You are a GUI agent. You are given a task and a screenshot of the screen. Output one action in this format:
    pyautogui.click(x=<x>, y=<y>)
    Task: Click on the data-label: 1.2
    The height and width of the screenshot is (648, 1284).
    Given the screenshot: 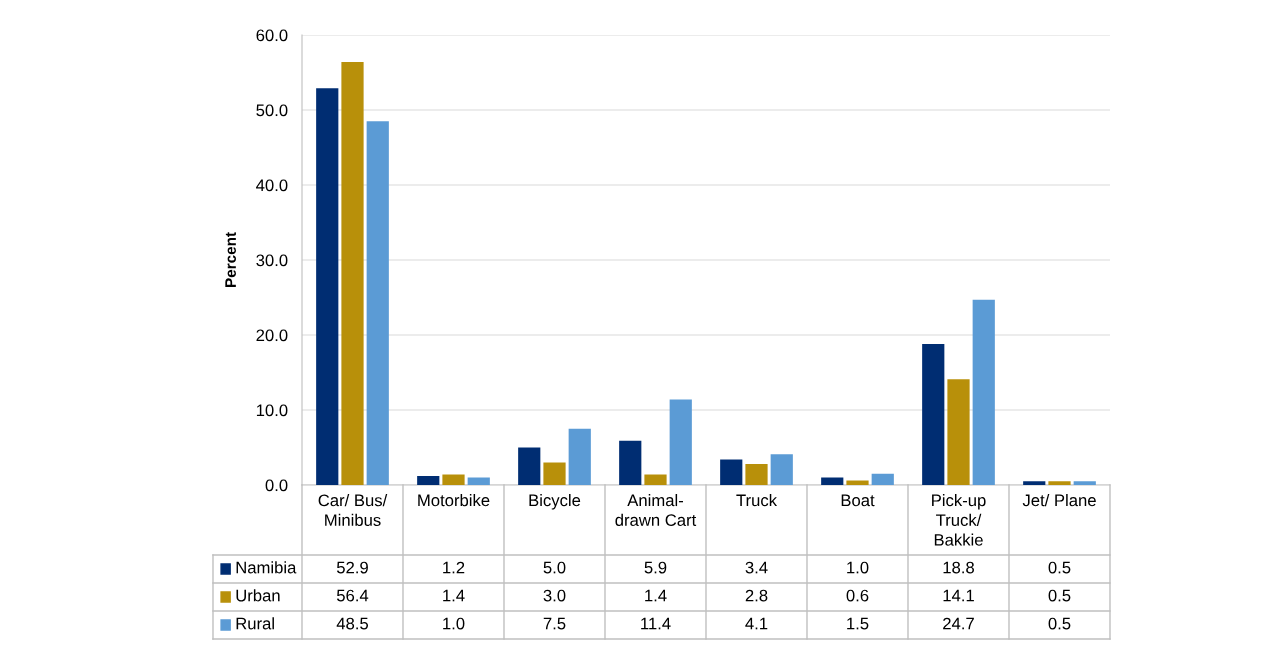 What is the action you would take?
    pyautogui.click(x=454, y=567)
    